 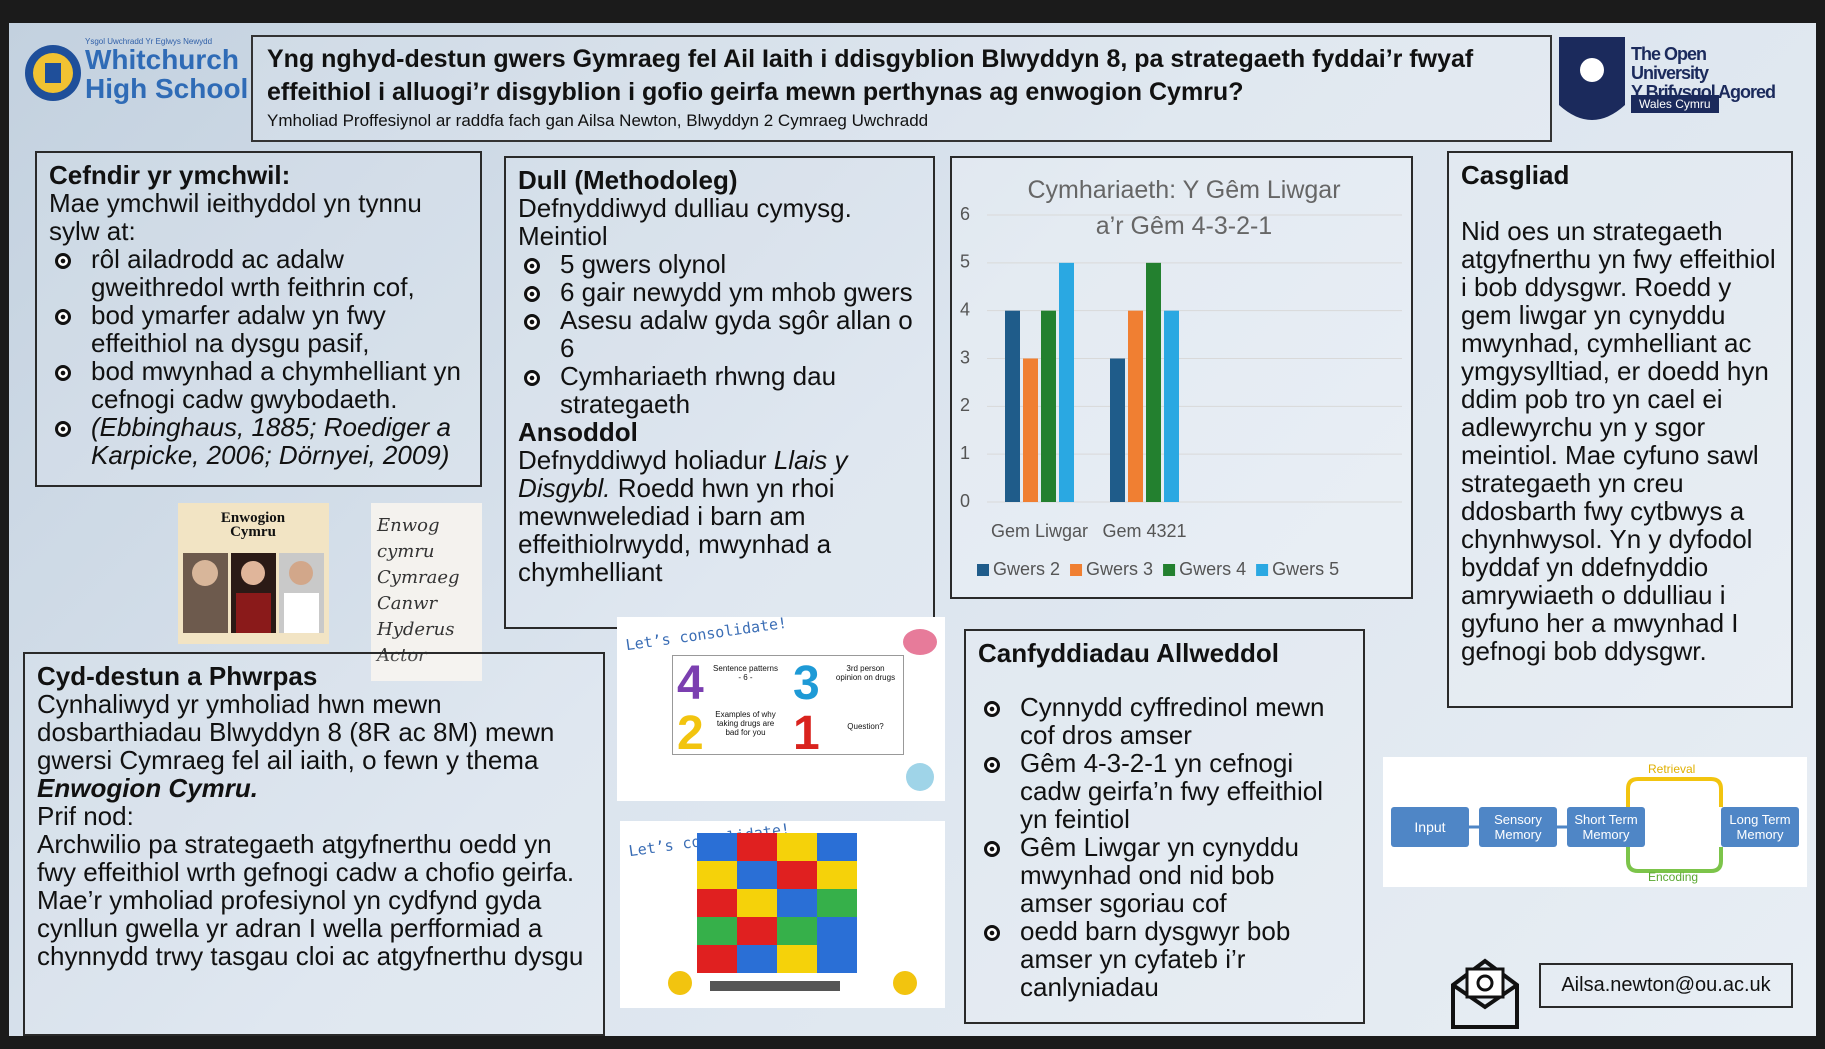 What do you see at coordinates (1026, 569) in the screenshot?
I see `legend-label: Gwers 2` at bounding box center [1026, 569].